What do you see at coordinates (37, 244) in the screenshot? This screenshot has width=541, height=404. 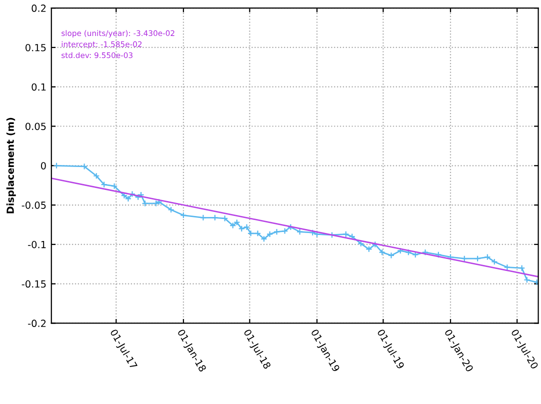 I see `y-tick-label: -0.1` at bounding box center [37, 244].